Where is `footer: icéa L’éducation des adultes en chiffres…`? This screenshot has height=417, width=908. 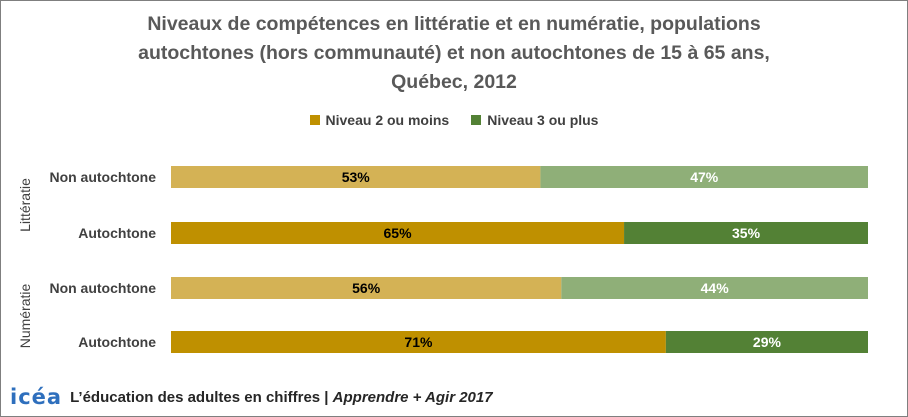
footer: icéa L’éducation des adultes en chiffres… is located at coordinates (251, 397).